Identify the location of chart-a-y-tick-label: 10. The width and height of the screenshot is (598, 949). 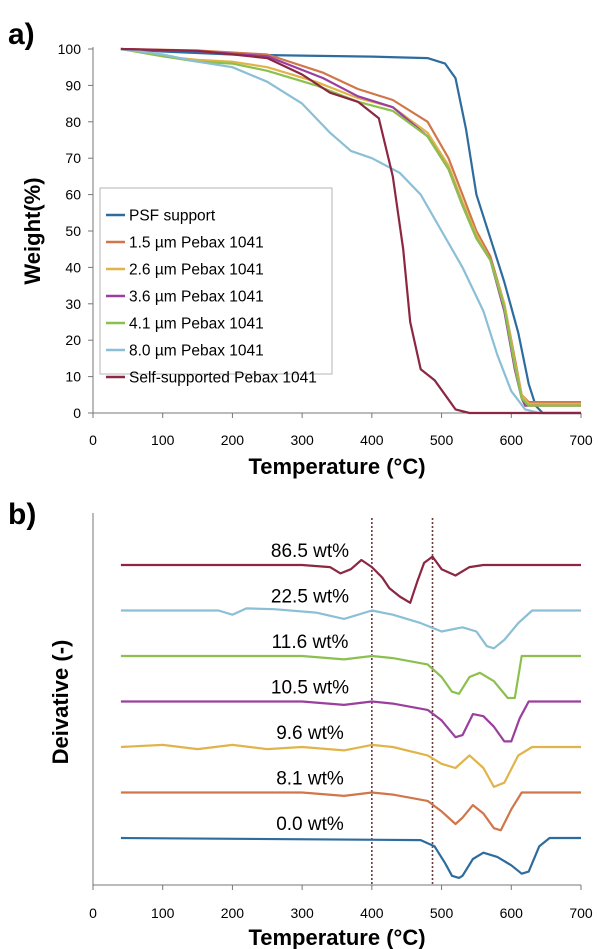
(73, 377).